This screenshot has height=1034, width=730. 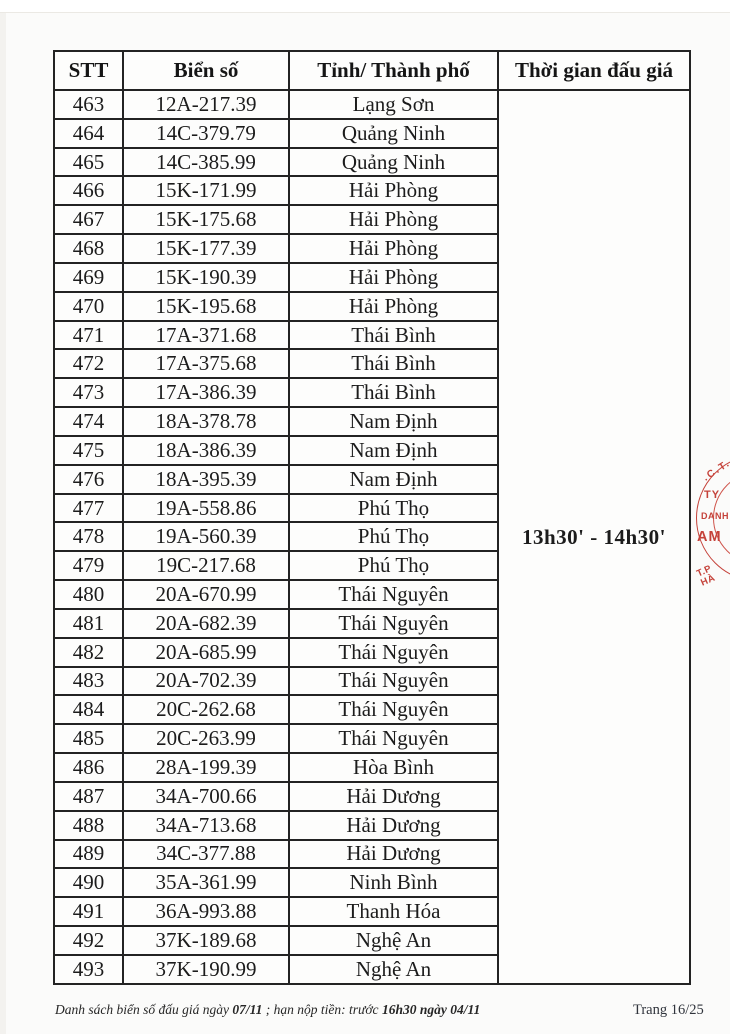 What do you see at coordinates (206, 104) in the screenshot?
I see `cell-plate: 12A-217.39` at bounding box center [206, 104].